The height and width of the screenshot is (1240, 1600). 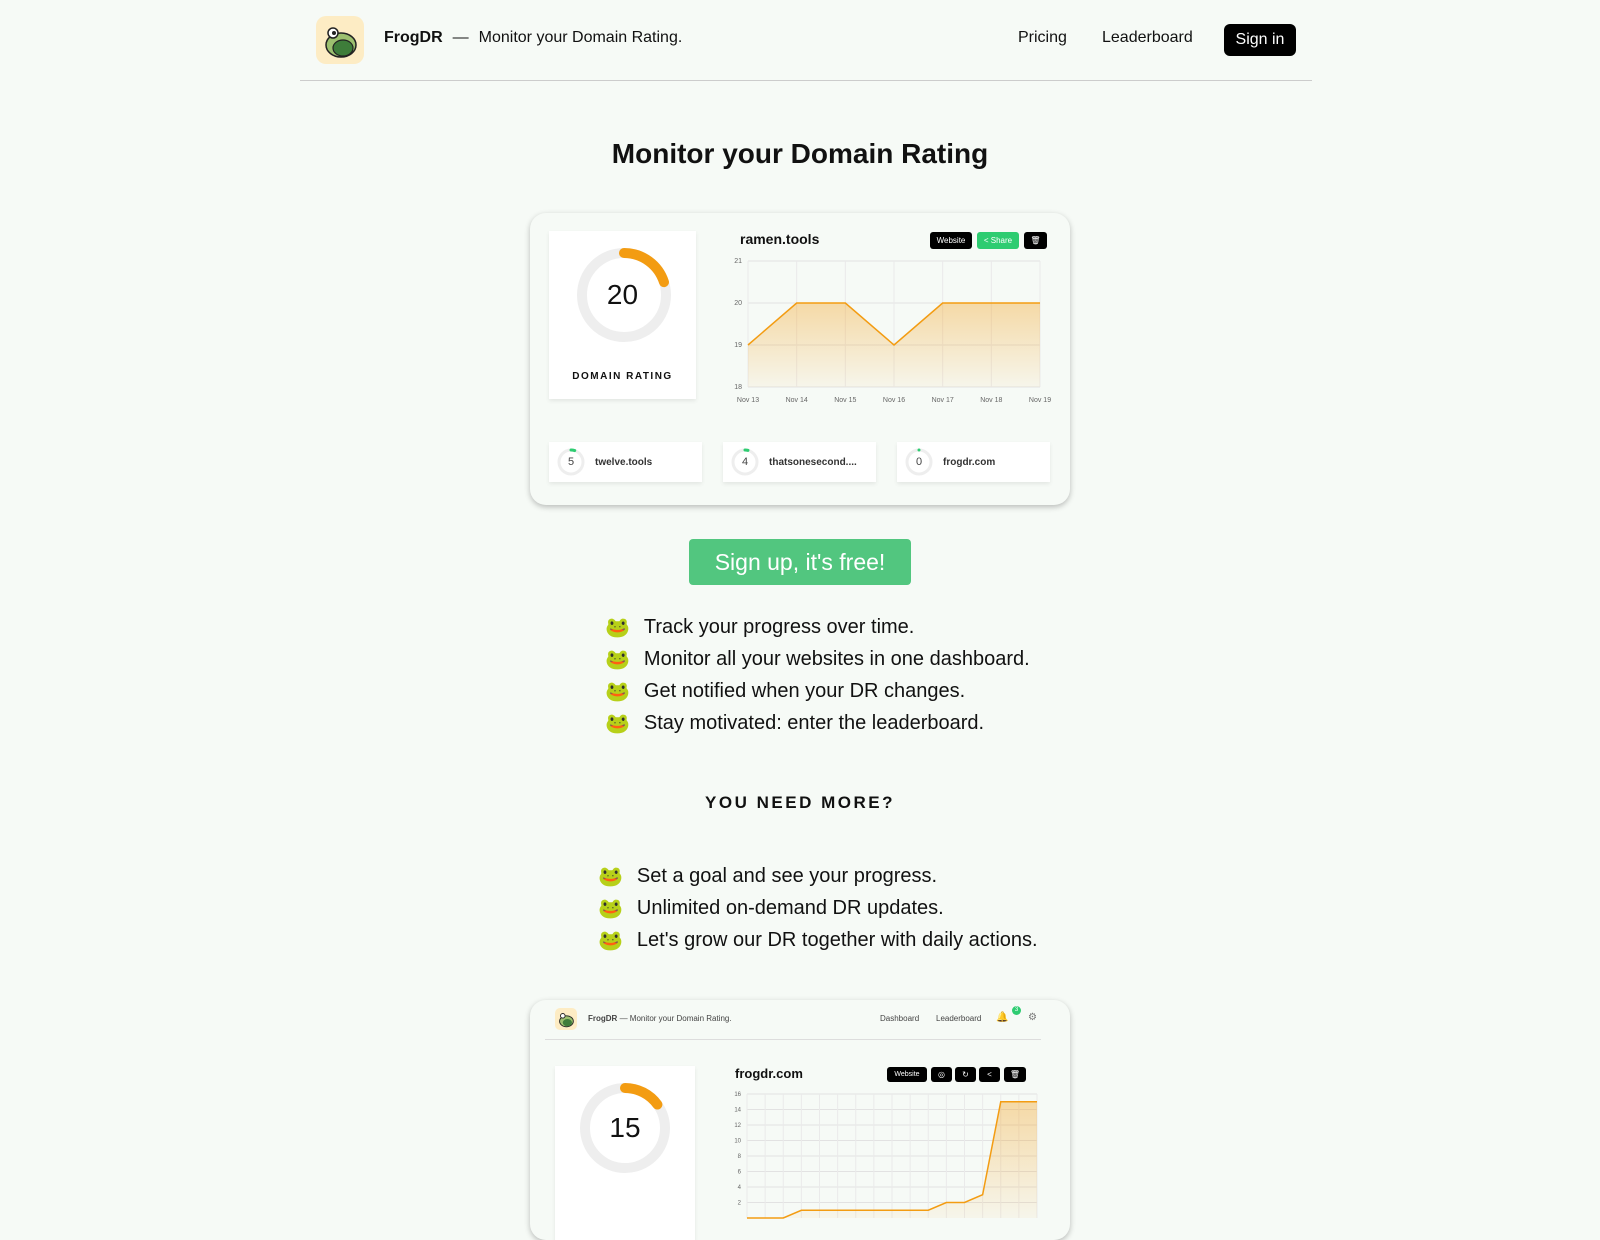 I want to click on site-name: twelve.tools, so click(x=623, y=462).